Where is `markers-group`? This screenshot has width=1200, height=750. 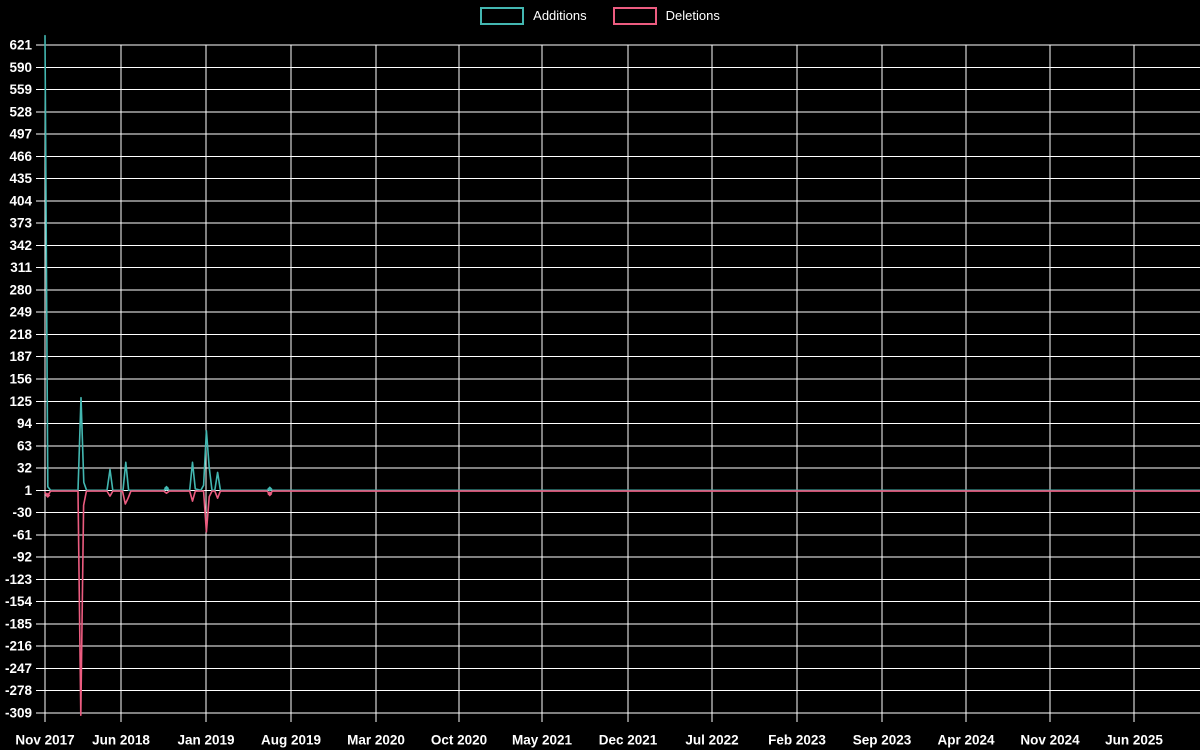
markers-group is located at coordinates (159, 491).